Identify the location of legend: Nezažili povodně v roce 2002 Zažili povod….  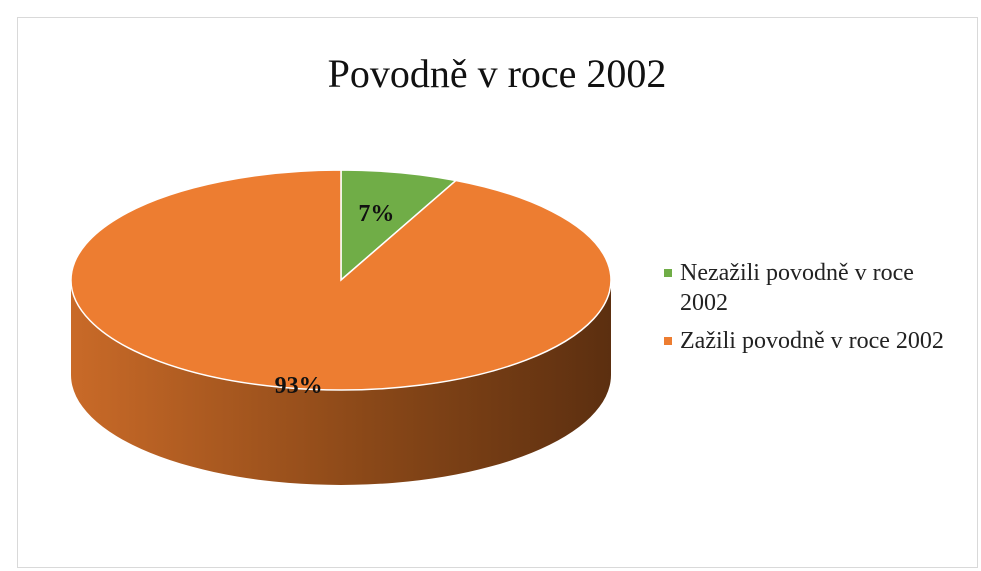
(814, 311).